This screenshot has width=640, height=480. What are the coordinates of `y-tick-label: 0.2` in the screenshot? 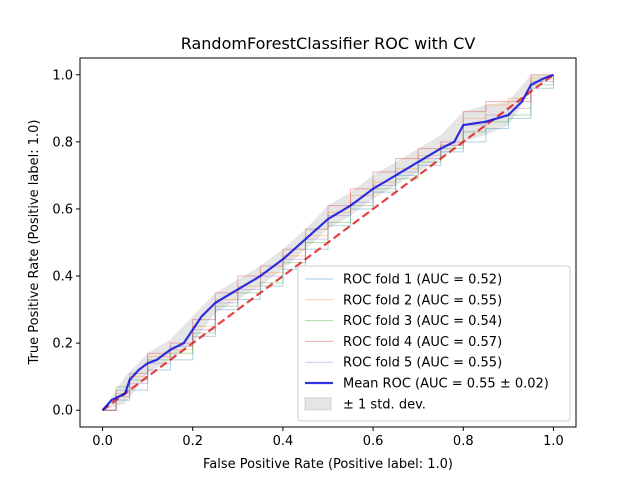 It's located at (62, 344).